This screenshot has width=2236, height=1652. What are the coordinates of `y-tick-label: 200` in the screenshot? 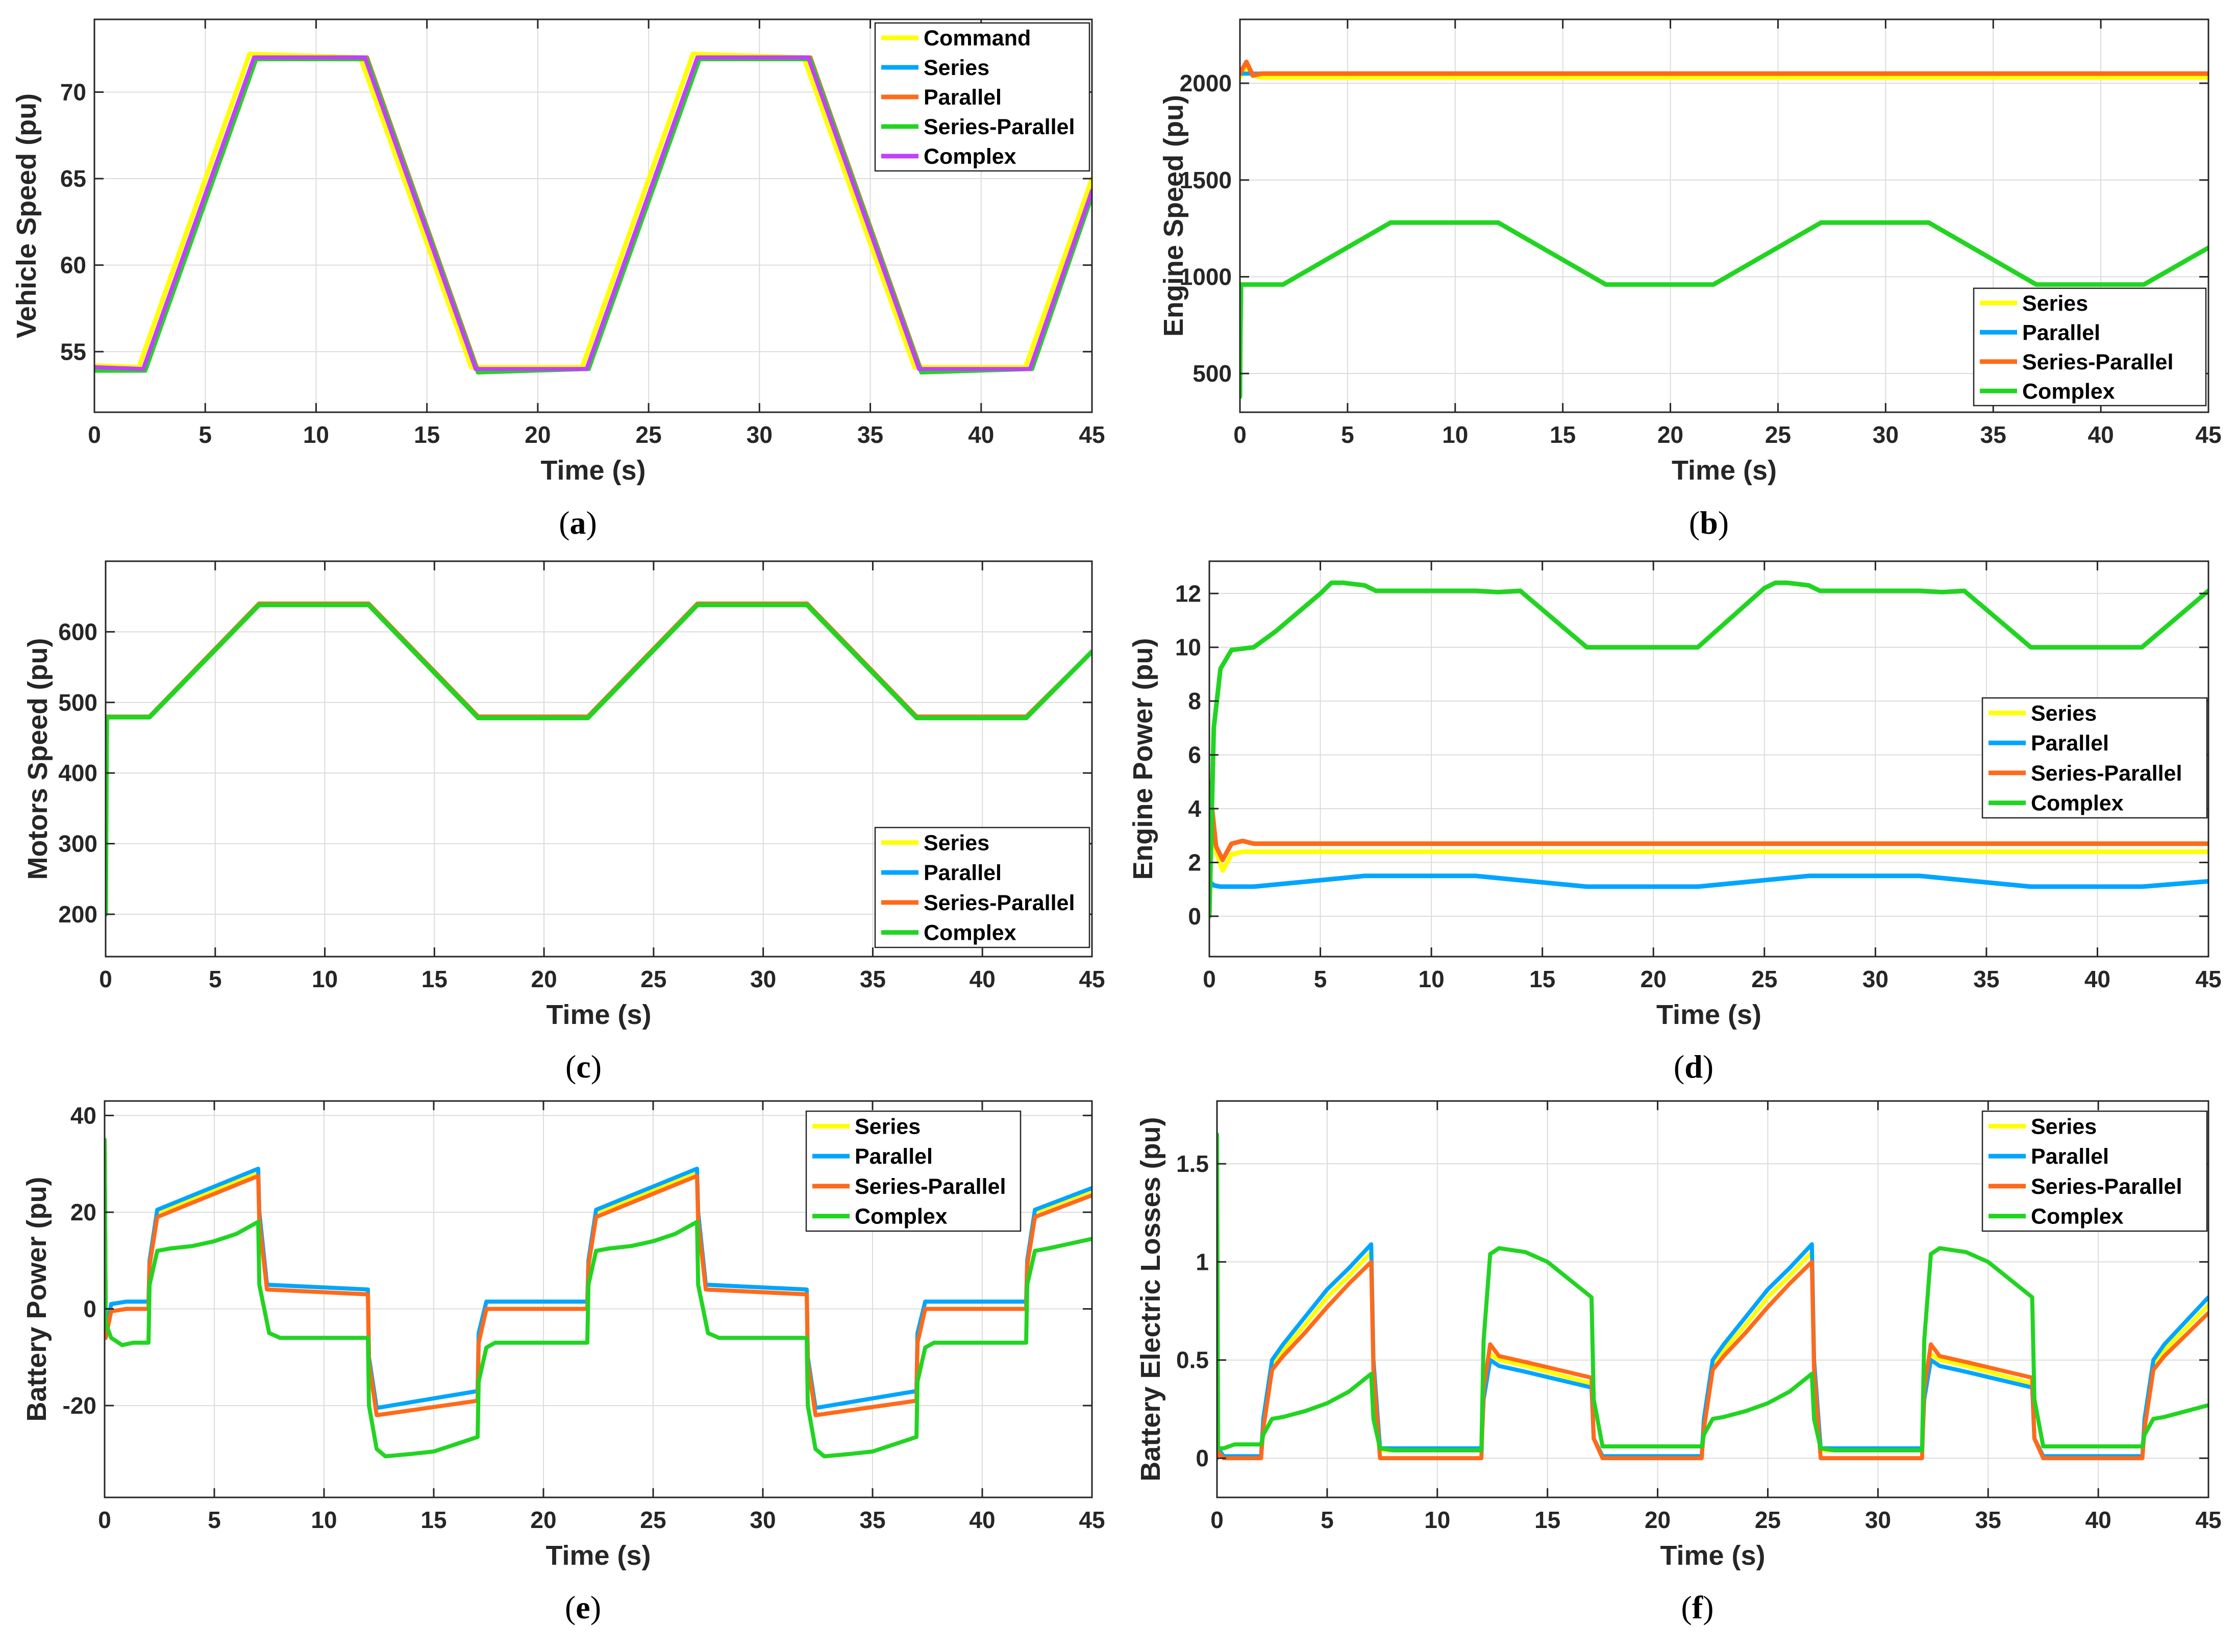 It's located at (78, 914).